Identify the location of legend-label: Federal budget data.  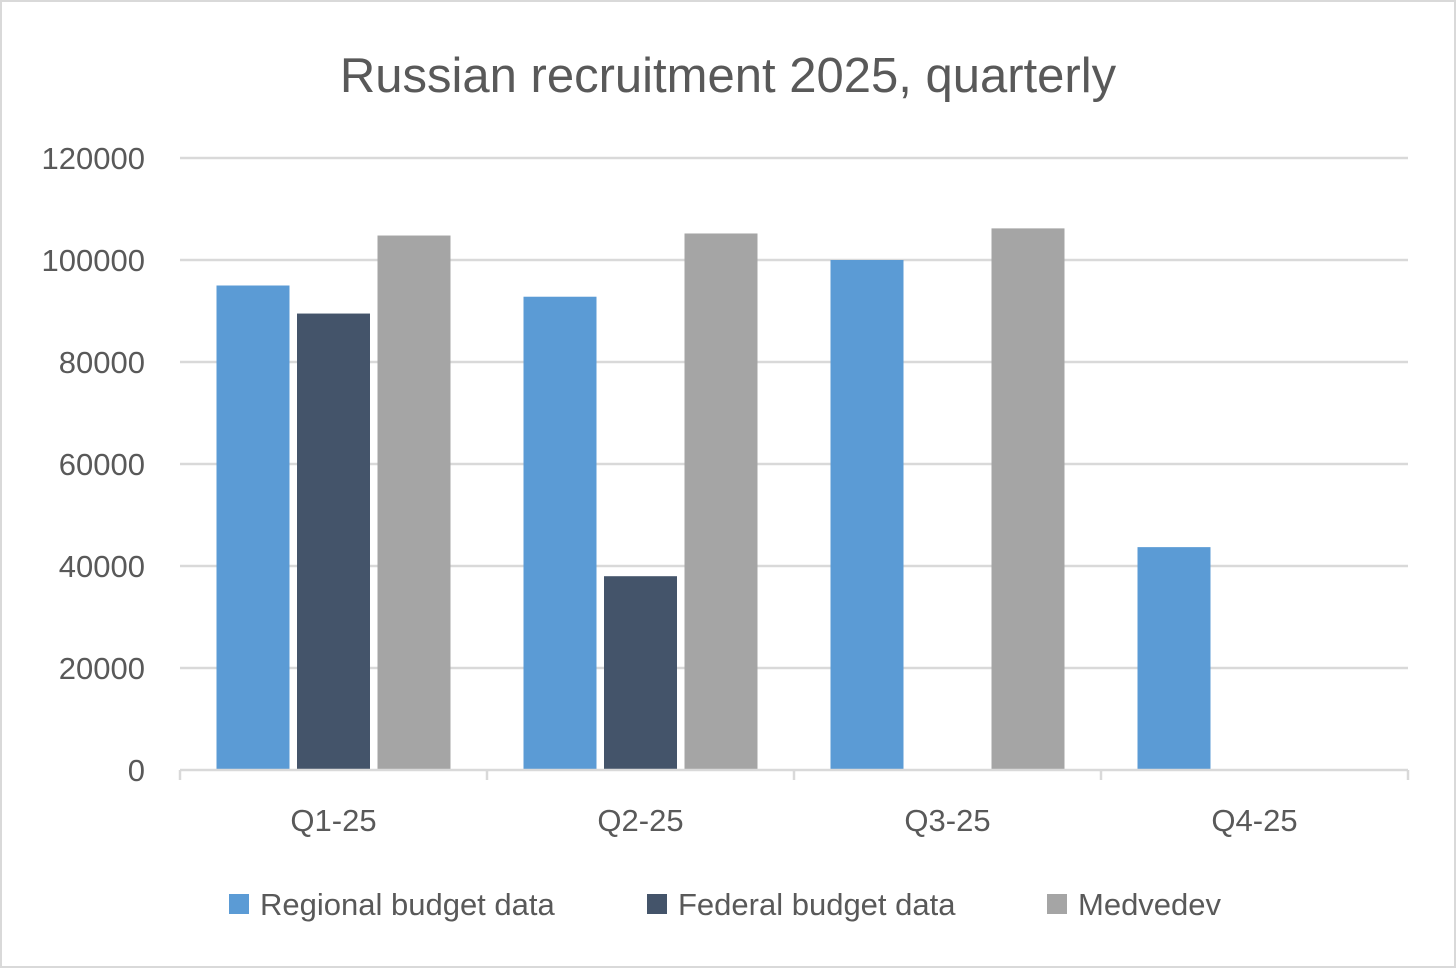
(817, 904).